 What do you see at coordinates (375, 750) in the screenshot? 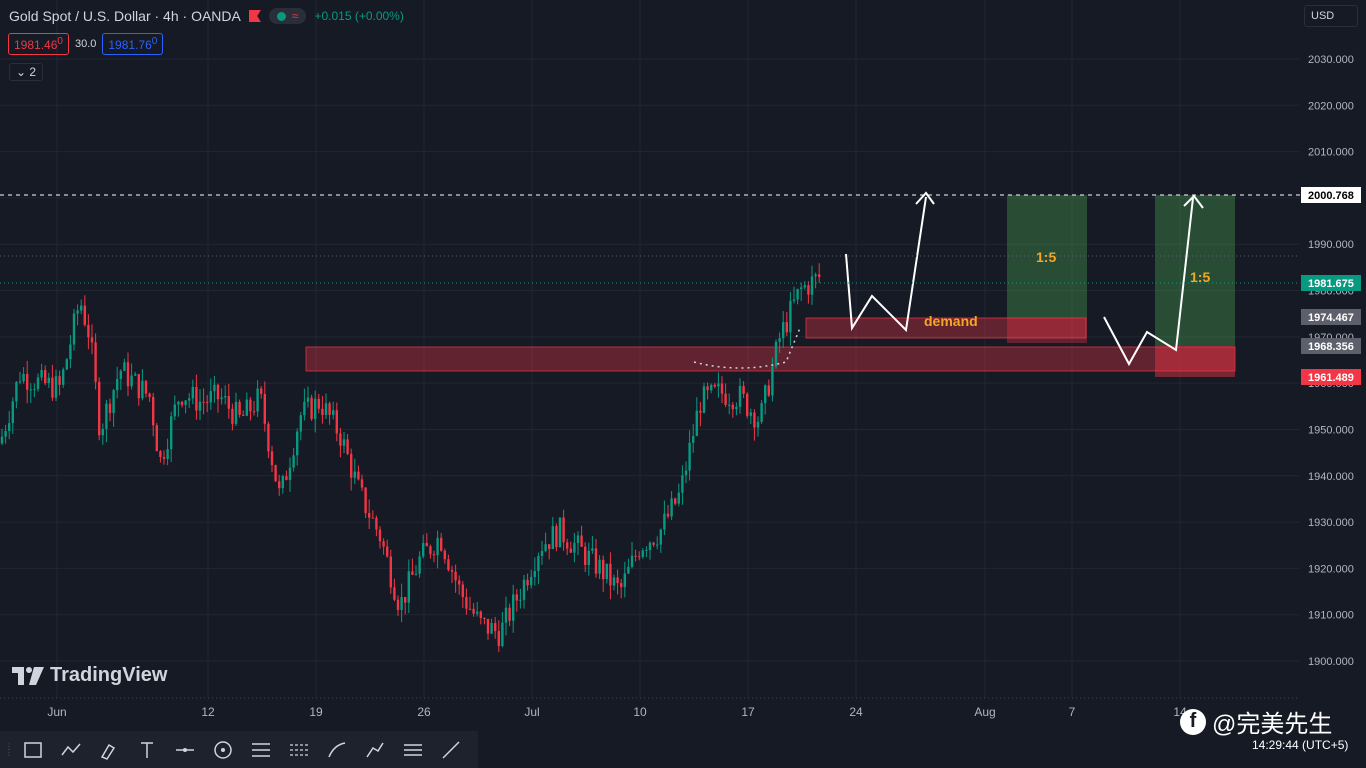
I see `curve-tool` at bounding box center [375, 750].